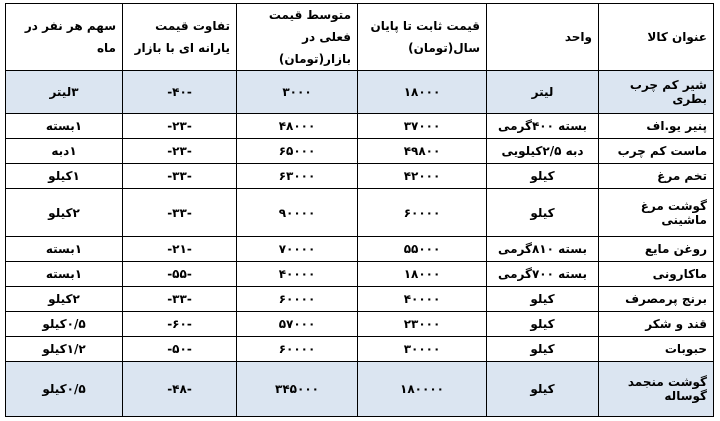 This screenshot has width=720, height=421. What do you see at coordinates (179, 324) in the screenshot?
I see `table-cell: -۶۰-` at bounding box center [179, 324].